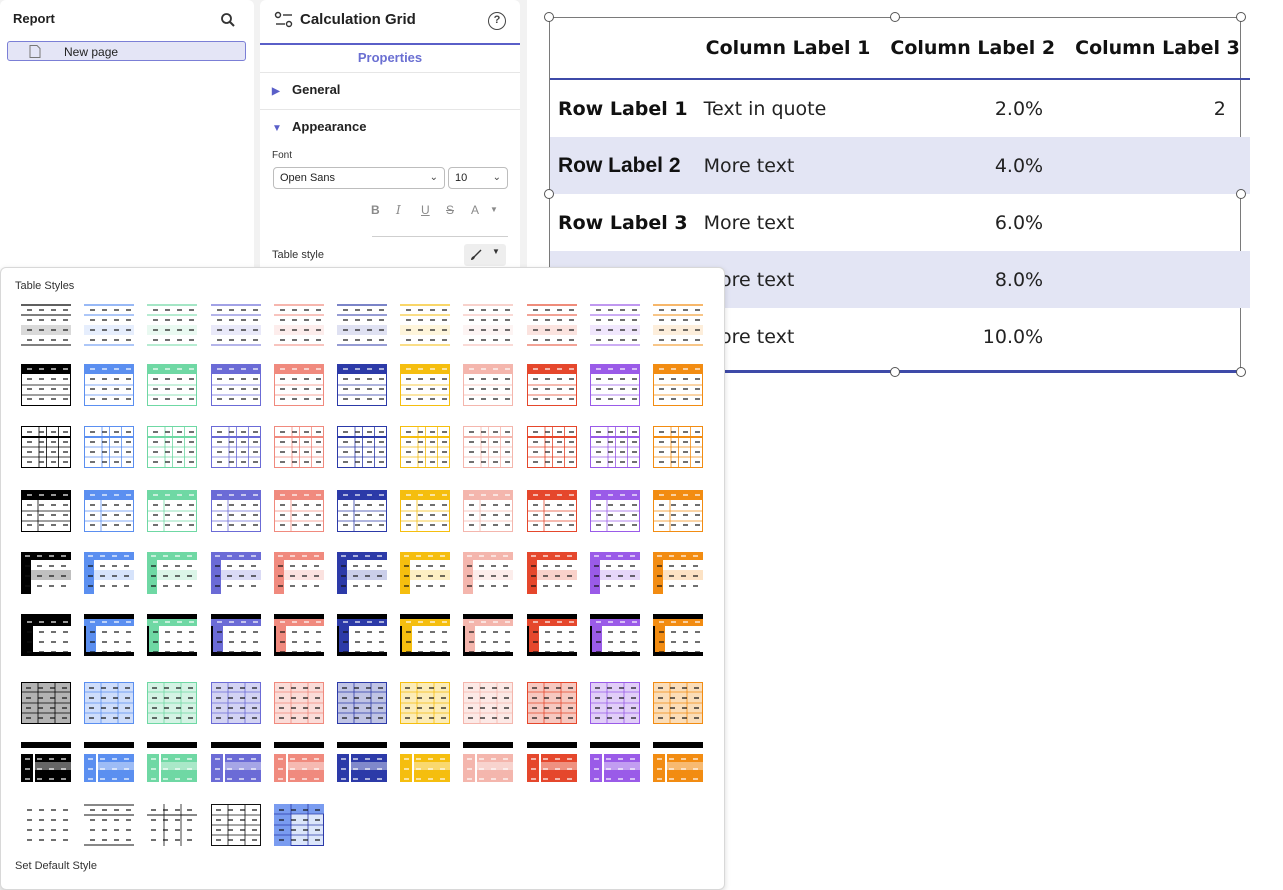 Image resolution: width=1283 pixels, height=890 pixels. I want to click on italic-button: I, so click(398, 210).